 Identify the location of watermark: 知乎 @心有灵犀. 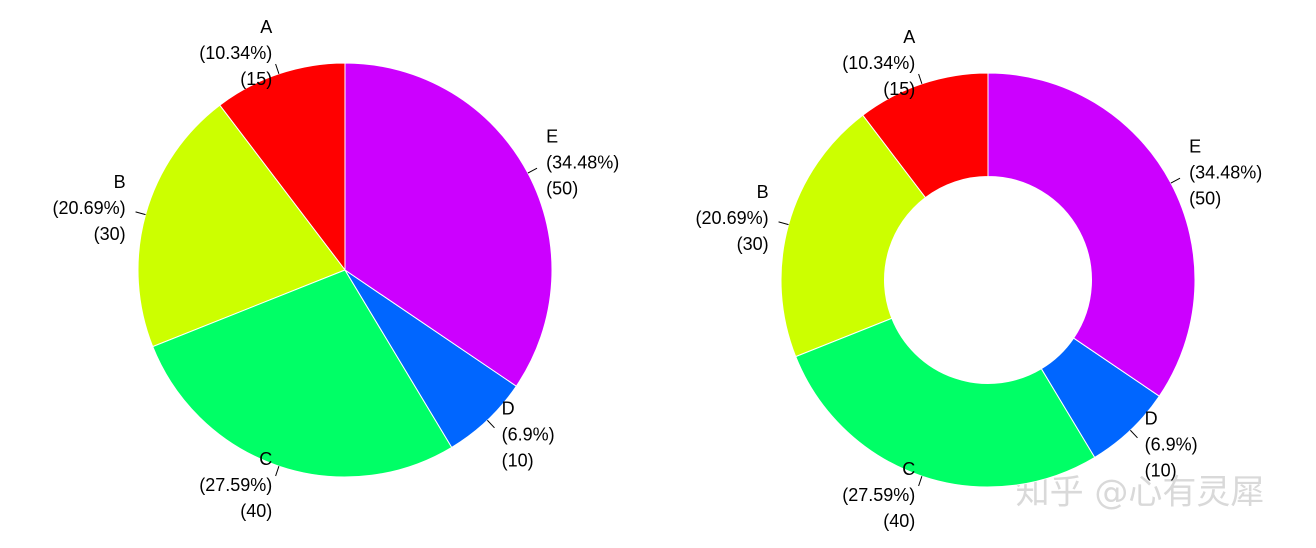
(1140, 493).